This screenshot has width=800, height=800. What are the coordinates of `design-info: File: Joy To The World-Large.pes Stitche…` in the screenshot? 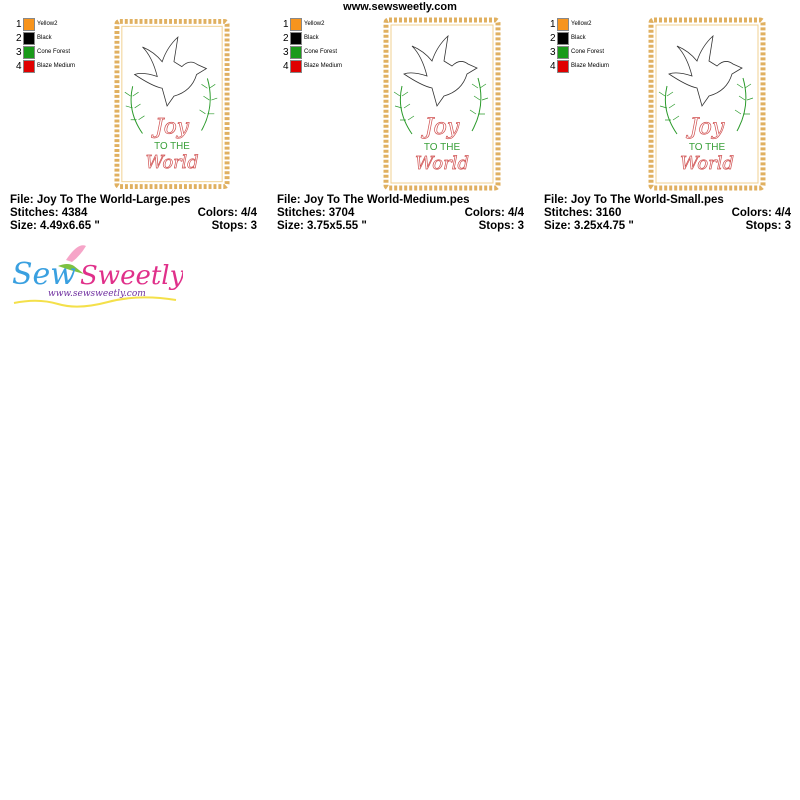 It's located at (133, 213).